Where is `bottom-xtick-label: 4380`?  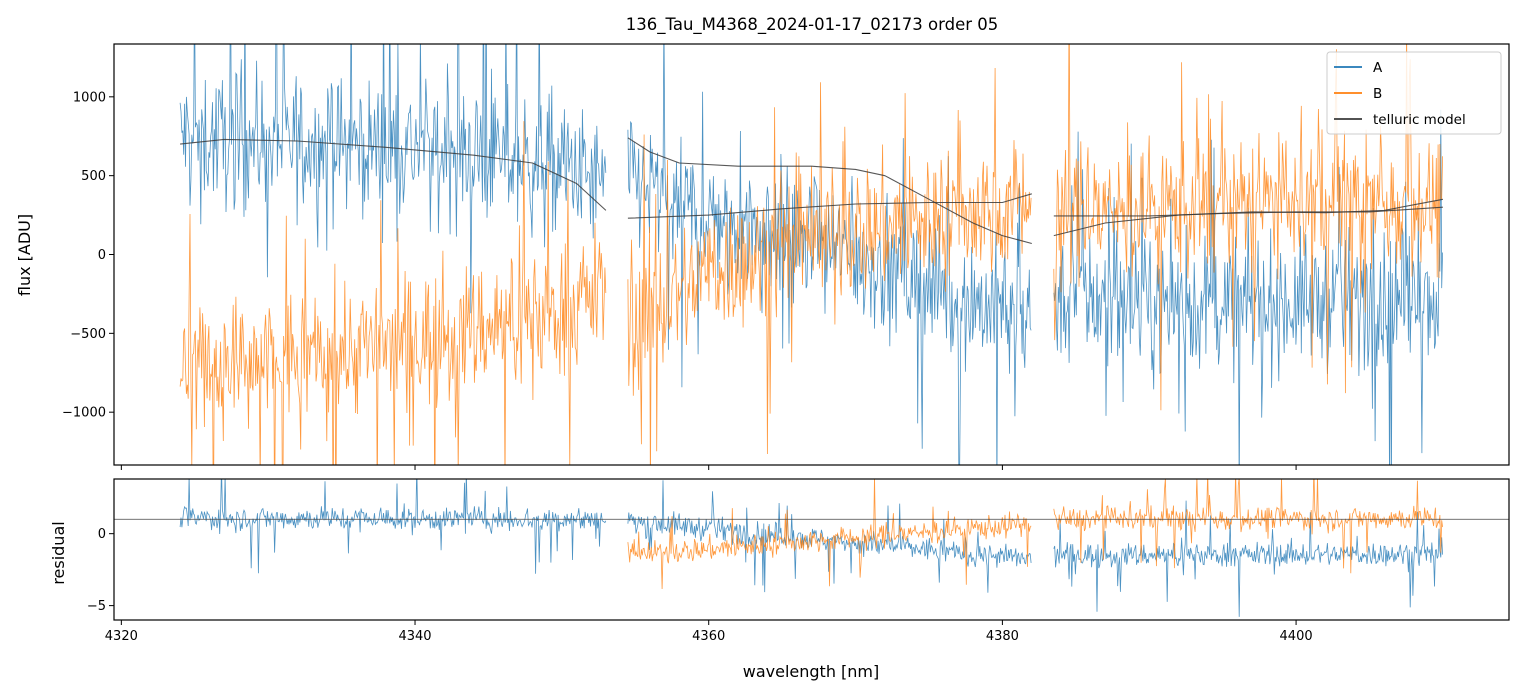 bottom-xtick-label: 4380 is located at coordinates (1002, 636).